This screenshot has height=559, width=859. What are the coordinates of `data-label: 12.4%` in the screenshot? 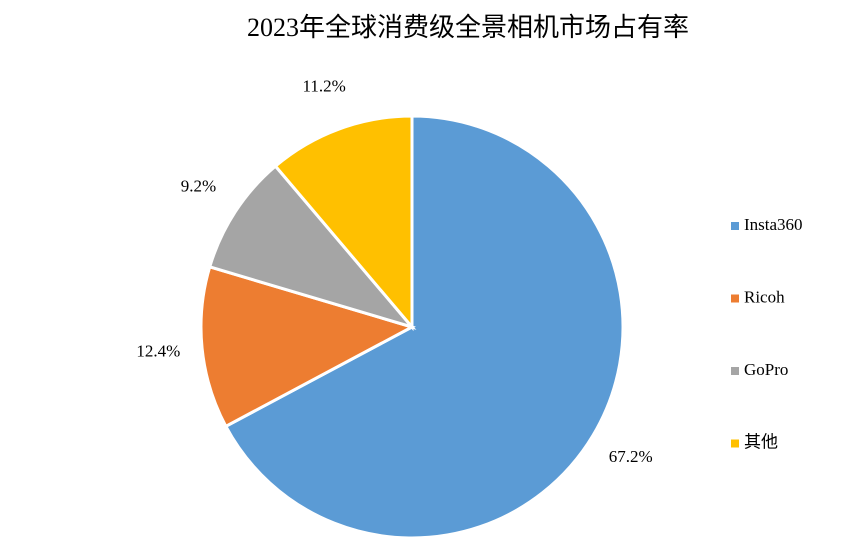 It's located at (158, 350).